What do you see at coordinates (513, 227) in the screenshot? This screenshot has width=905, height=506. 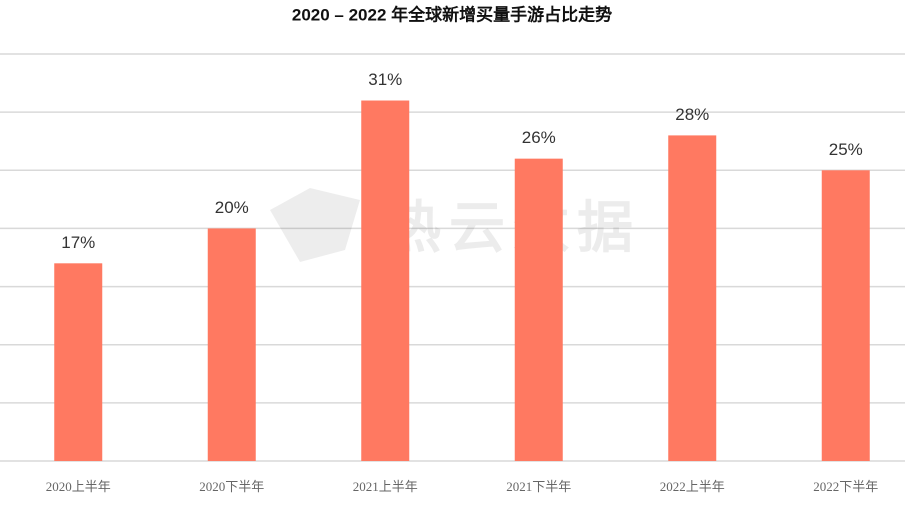 I see `watermark: 热云数据` at bounding box center [513, 227].